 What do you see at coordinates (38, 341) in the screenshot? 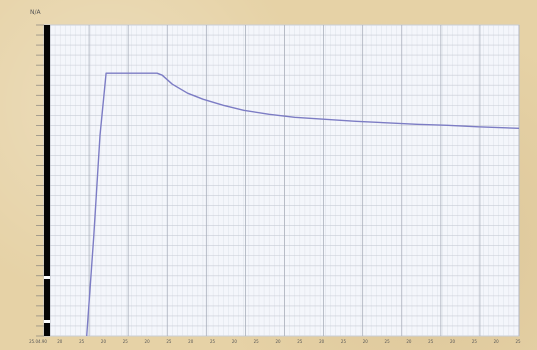
I see `x-tick-label: 25.04.90` at bounding box center [38, 341].